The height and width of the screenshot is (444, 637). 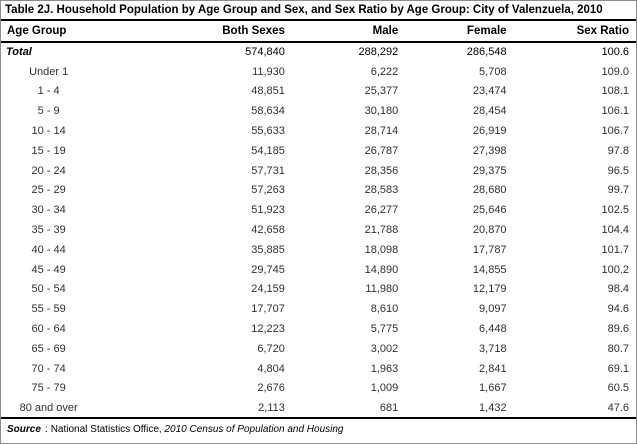 What do you see at coordinates (318, 151) in the screenshot?
I see `table-row: 15 - 19 54,185 26,787 27,398 97.8` at bounding box center [318, 151].